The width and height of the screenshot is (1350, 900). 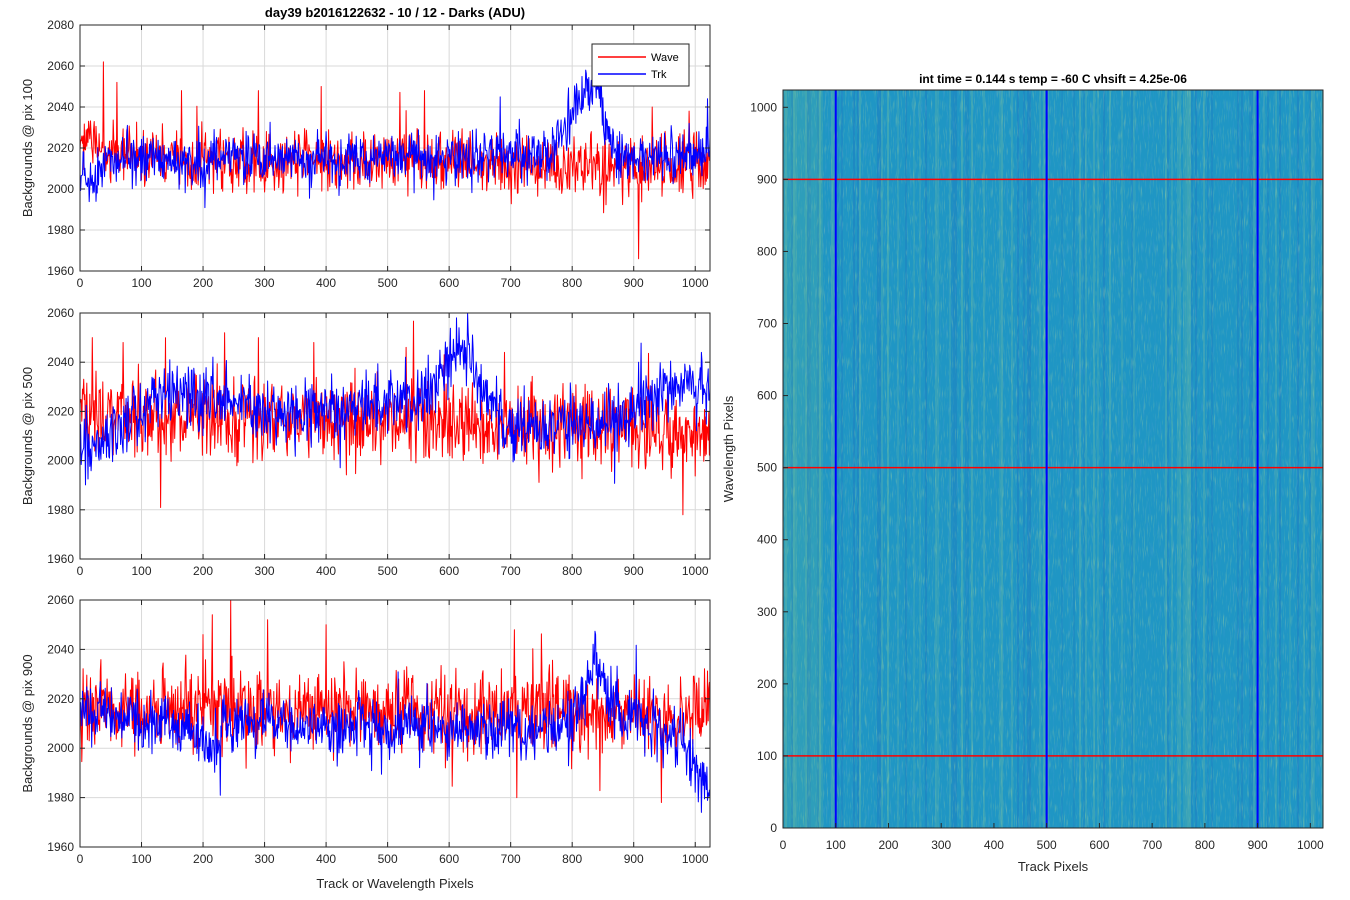 I want to click on heatmap-x-tick-label: 200, so click(x=888, y=845).